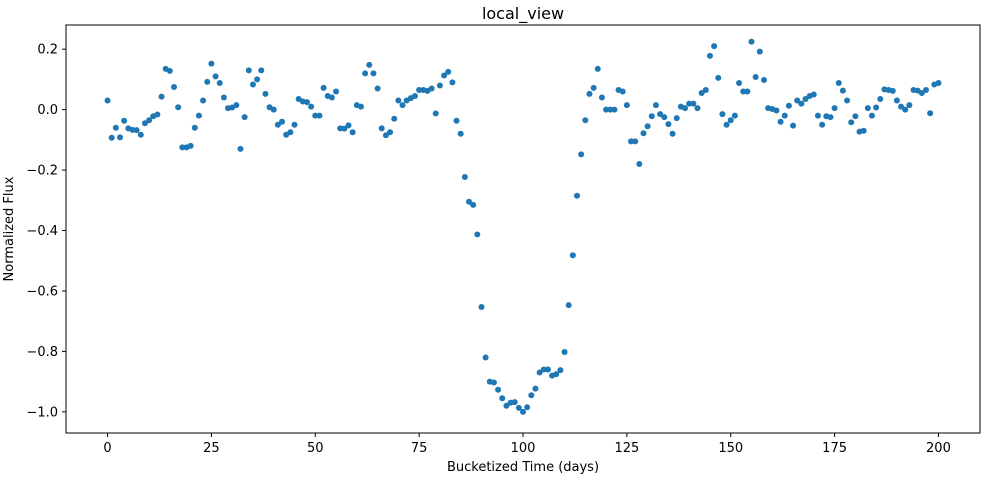  I want to click on y-tick-label: −0.4, so click(42, 231).